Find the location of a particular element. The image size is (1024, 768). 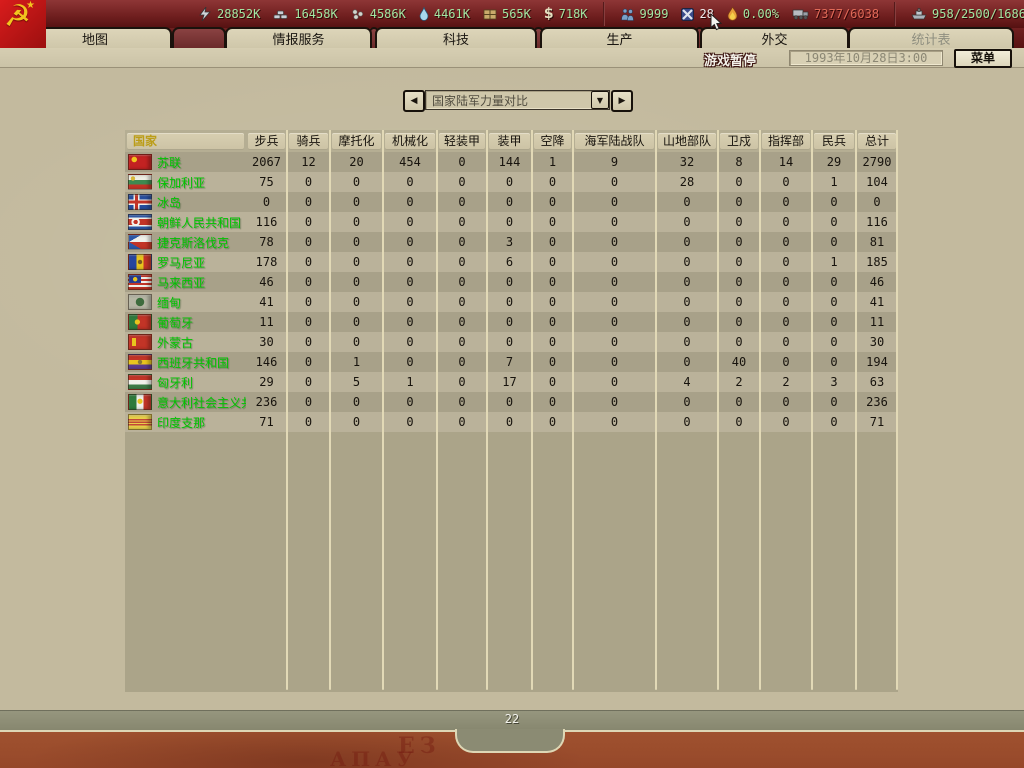

menu-button: 菜单 is located at coordinates (983, 58).